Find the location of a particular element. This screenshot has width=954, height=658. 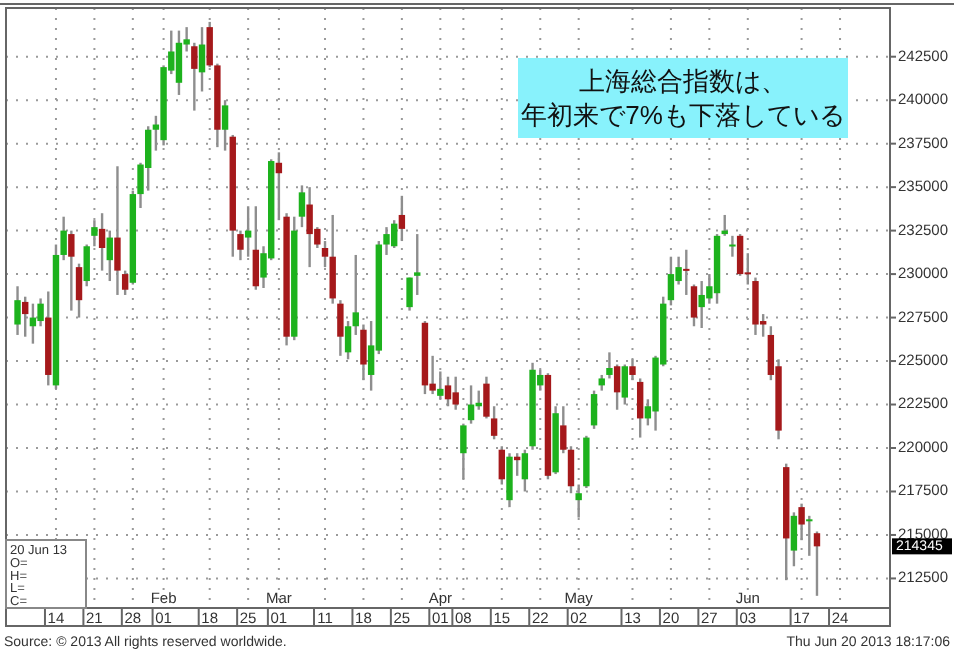

annotation: 年初来で7%も下落している is located at coordinates (683, 115).